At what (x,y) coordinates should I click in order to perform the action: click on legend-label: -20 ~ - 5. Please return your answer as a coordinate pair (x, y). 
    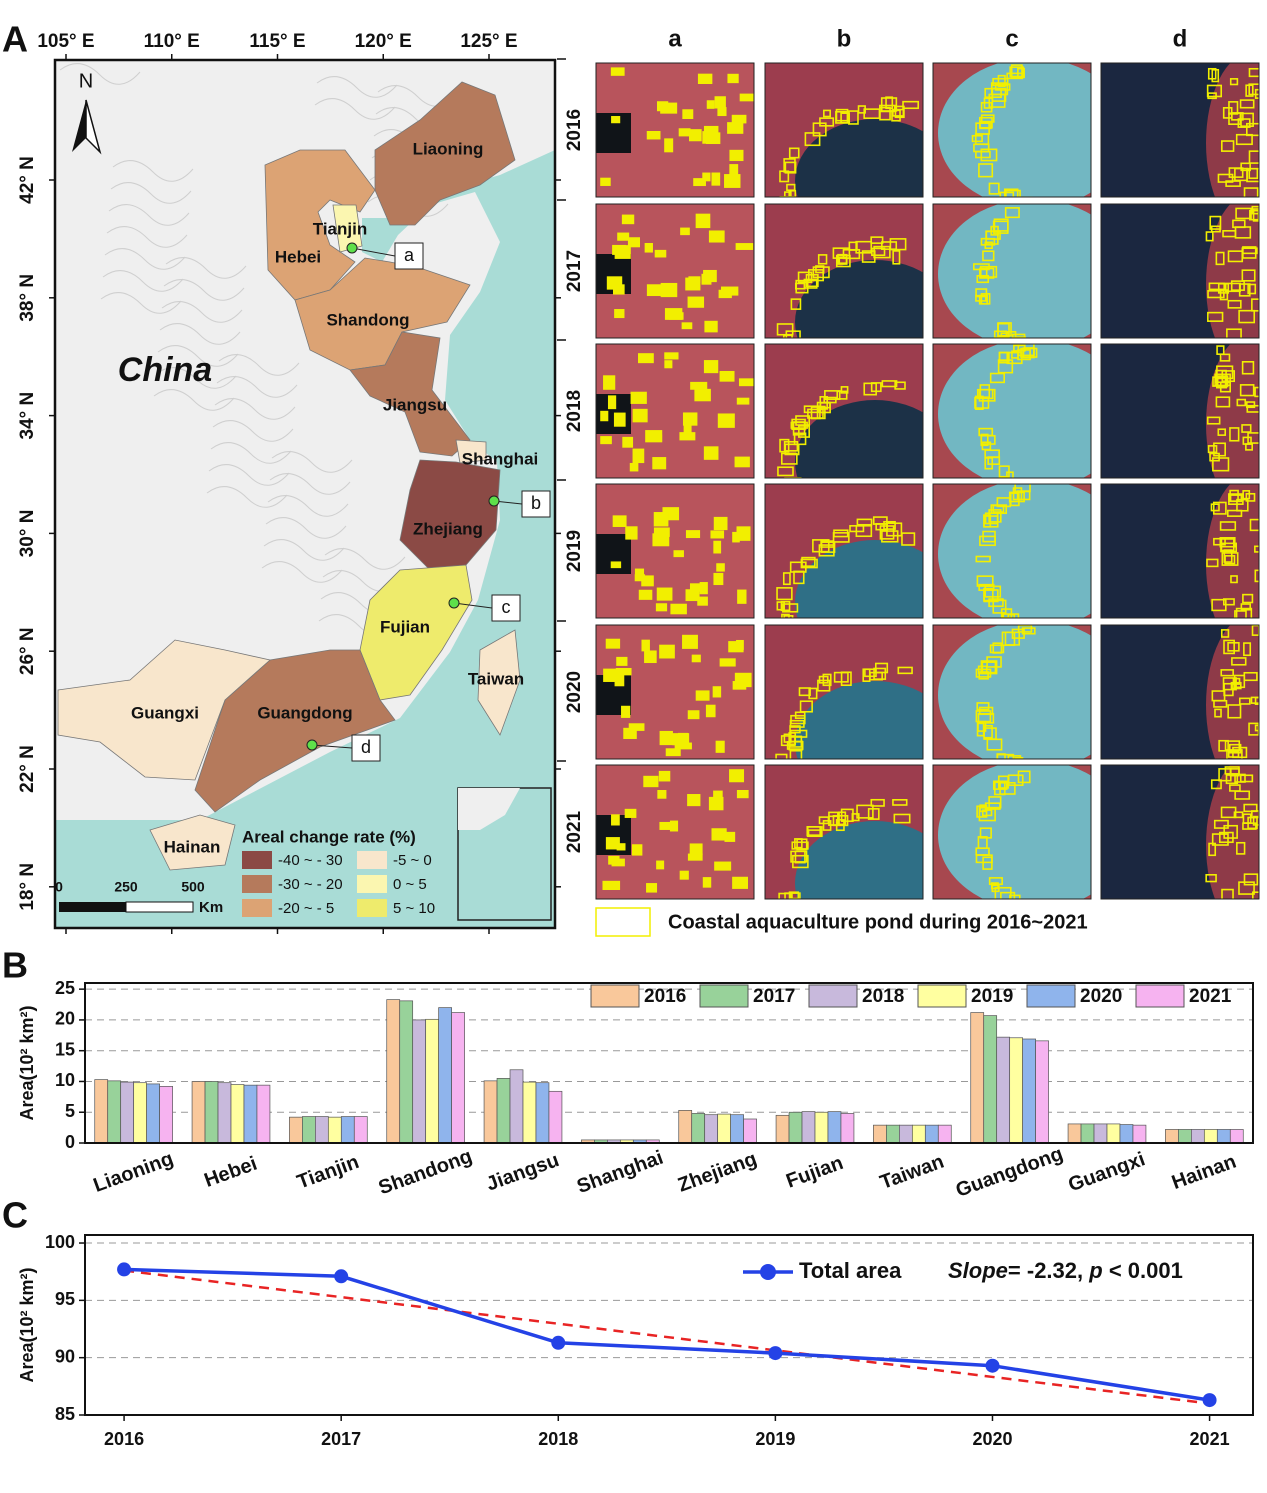
    Looking at the image, I should click on (306, 908).